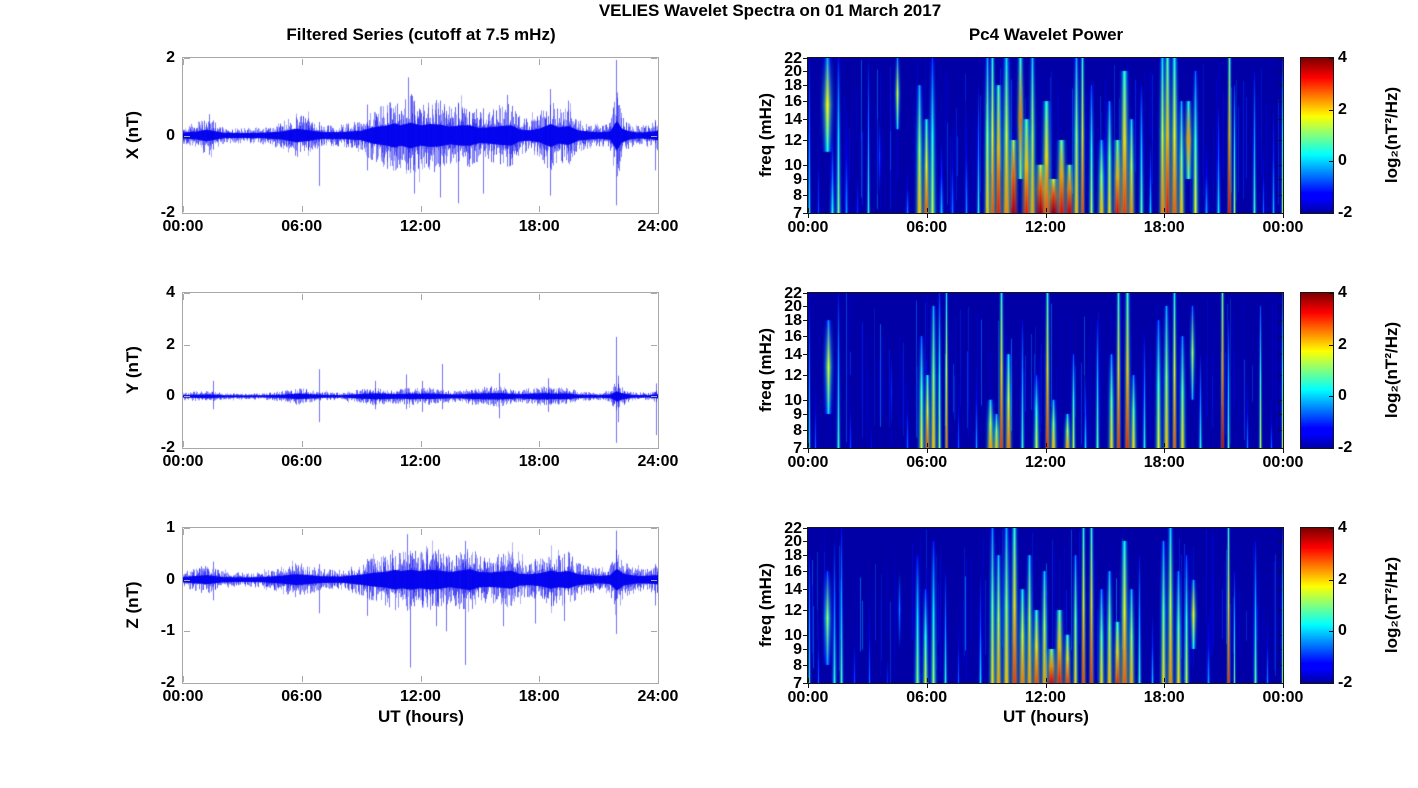 Image resolution: width=1418 pixels, height=788 pixels. Describe the element at coordinates (793, 376) in the screenshot. I see `freq-tick-label: 12` at that location.